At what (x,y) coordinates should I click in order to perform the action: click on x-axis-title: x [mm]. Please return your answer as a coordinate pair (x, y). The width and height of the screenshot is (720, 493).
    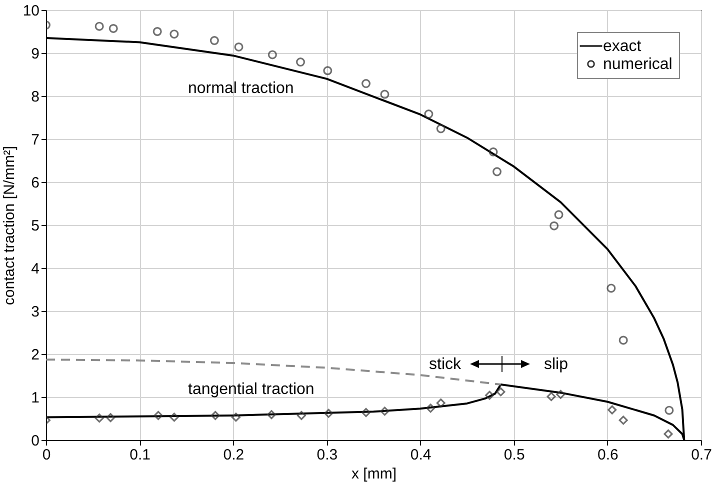
    Looking at the image, I should click on (374, 474).